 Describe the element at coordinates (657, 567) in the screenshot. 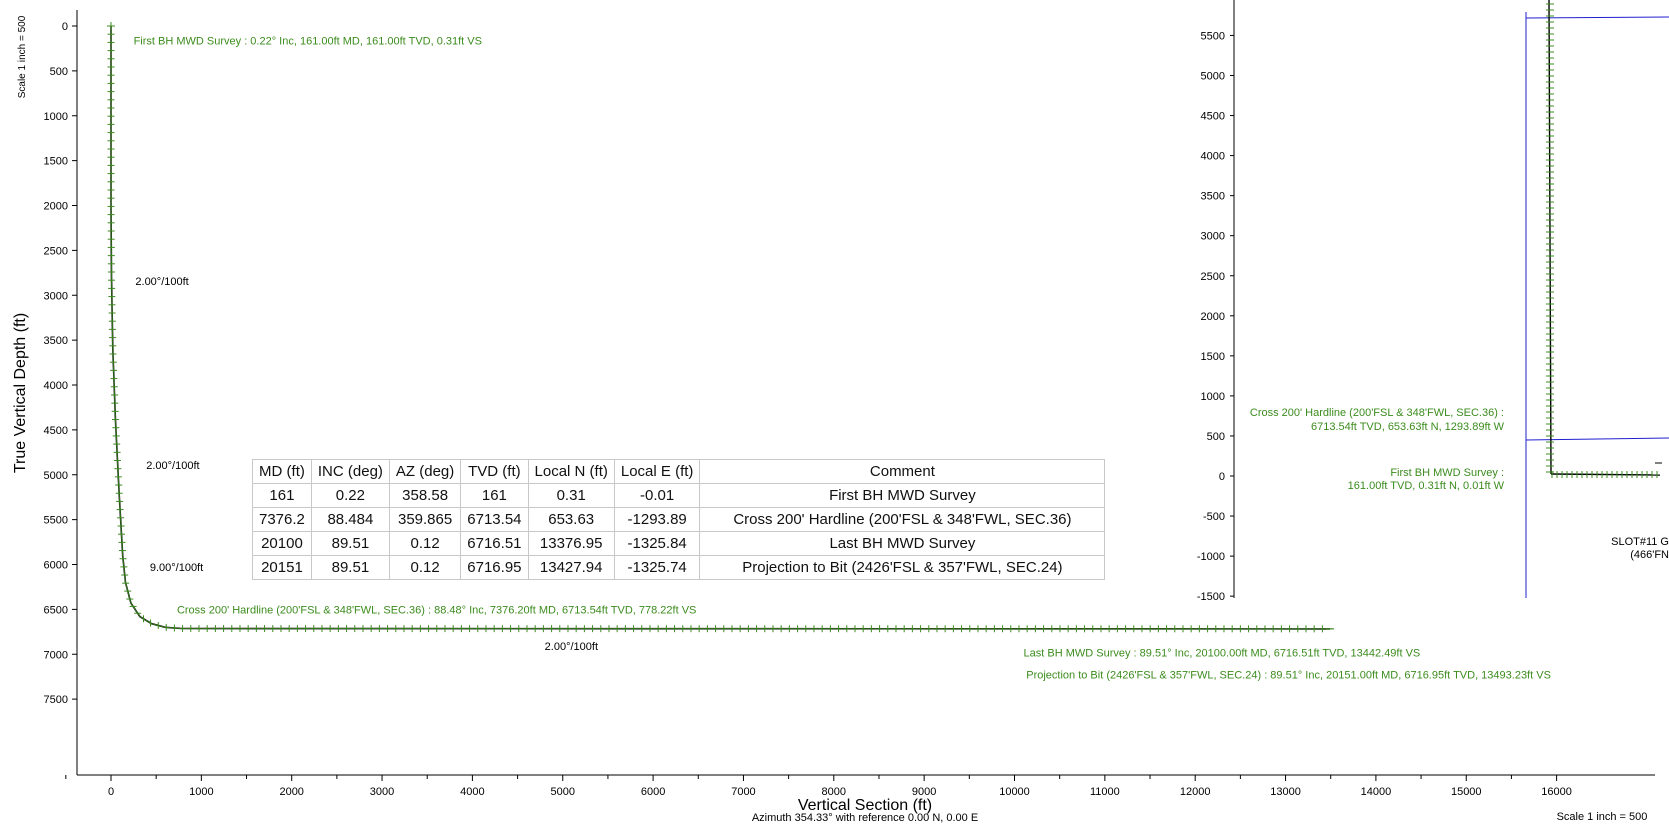

I see `table-cell: -1325.74` at that location.